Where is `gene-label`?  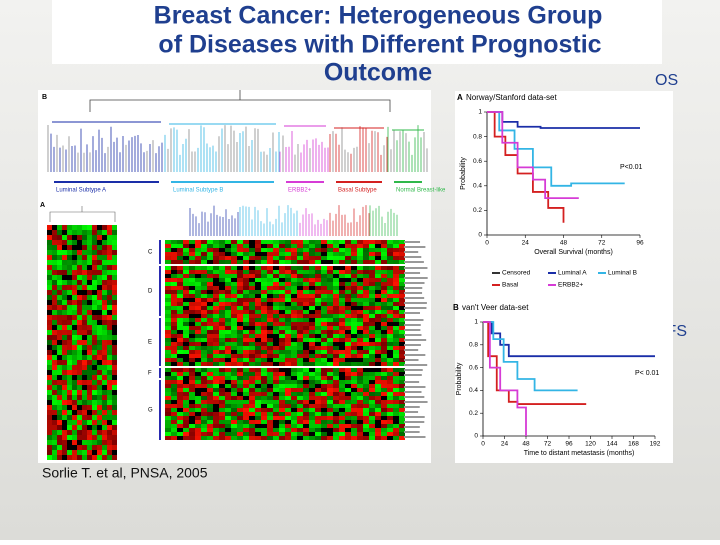
gene-label is located at coordinates (414, 397).